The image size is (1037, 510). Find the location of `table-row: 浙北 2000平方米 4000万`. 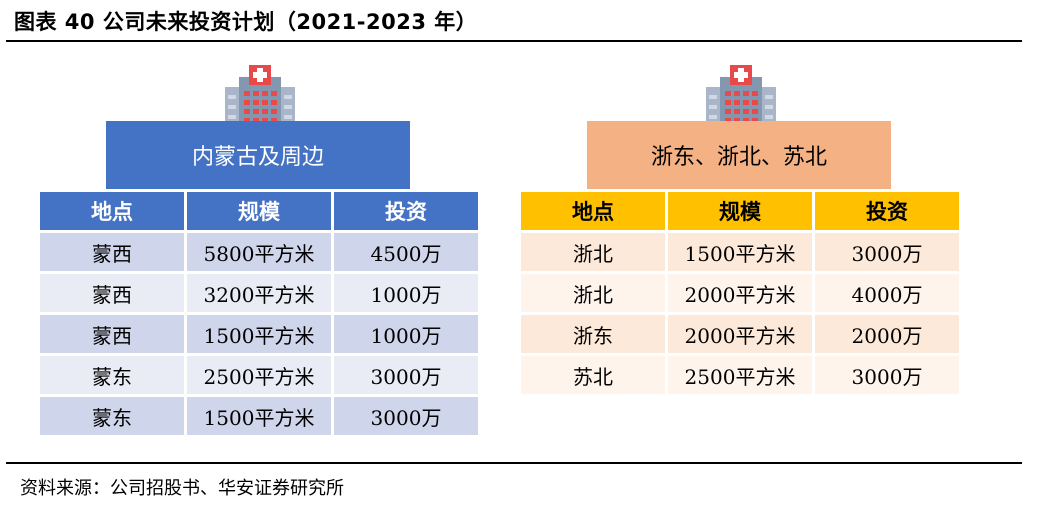

table-row: 浙北 2000平方米 4000万 is located at coordinates (740, 293).